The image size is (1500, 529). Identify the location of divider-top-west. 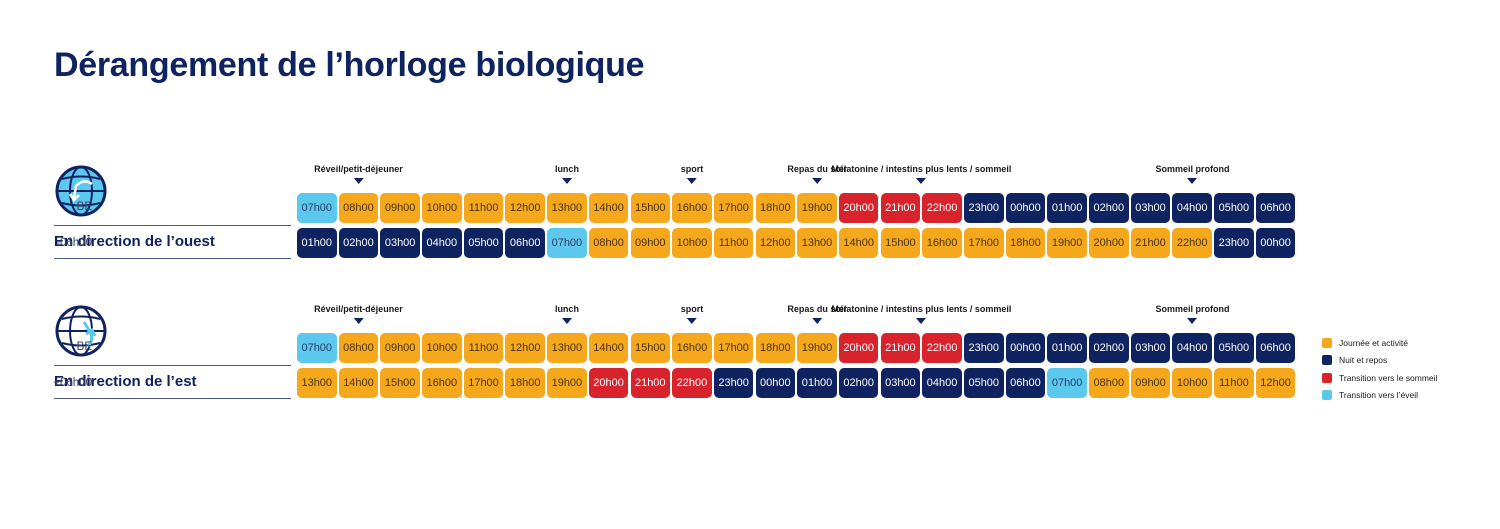
(172, 225).